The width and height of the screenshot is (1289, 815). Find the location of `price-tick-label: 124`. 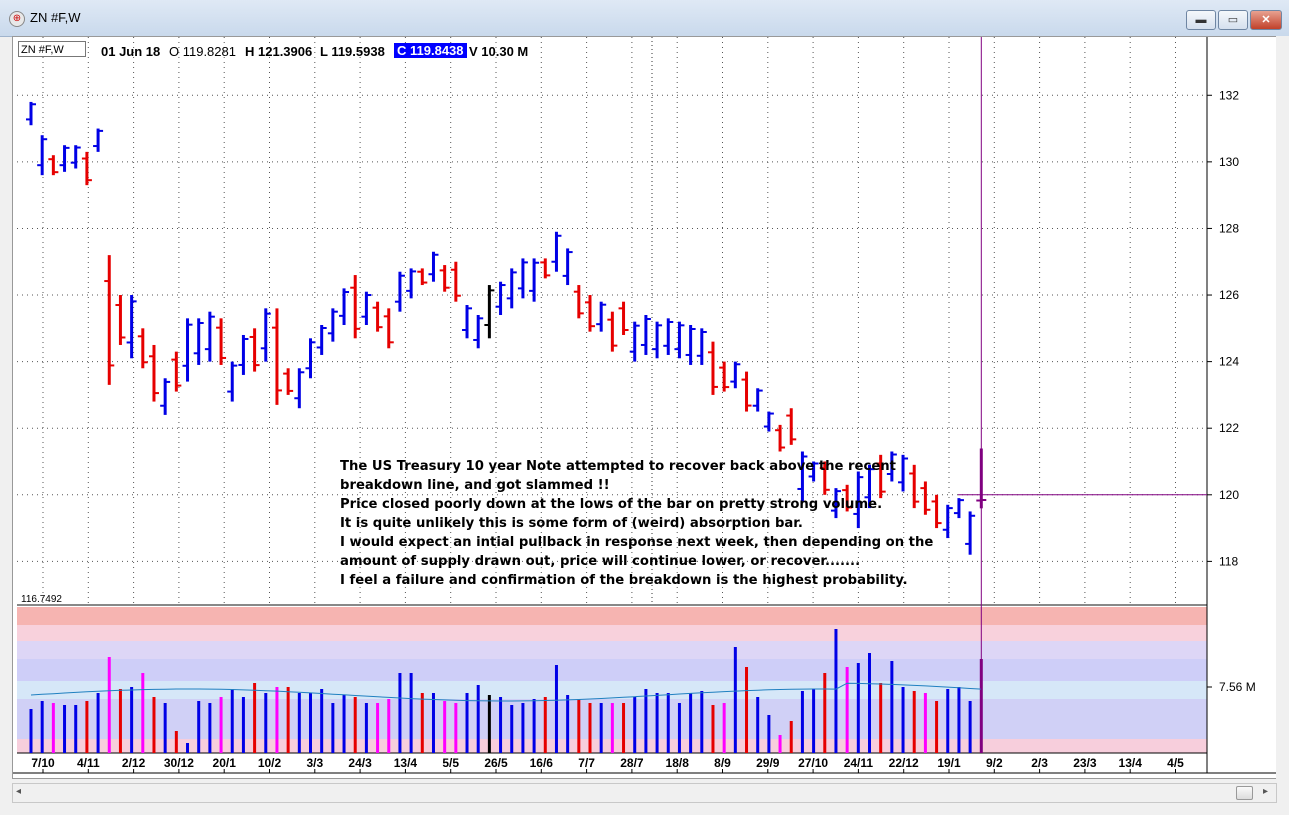

price-tick-label: 124 is located at coordinates (1229, 362).